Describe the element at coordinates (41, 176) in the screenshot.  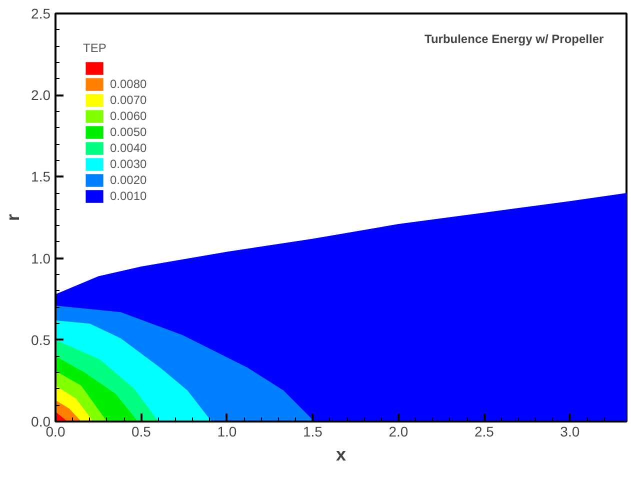
I see `y-tick-label: 1.5` at that location.